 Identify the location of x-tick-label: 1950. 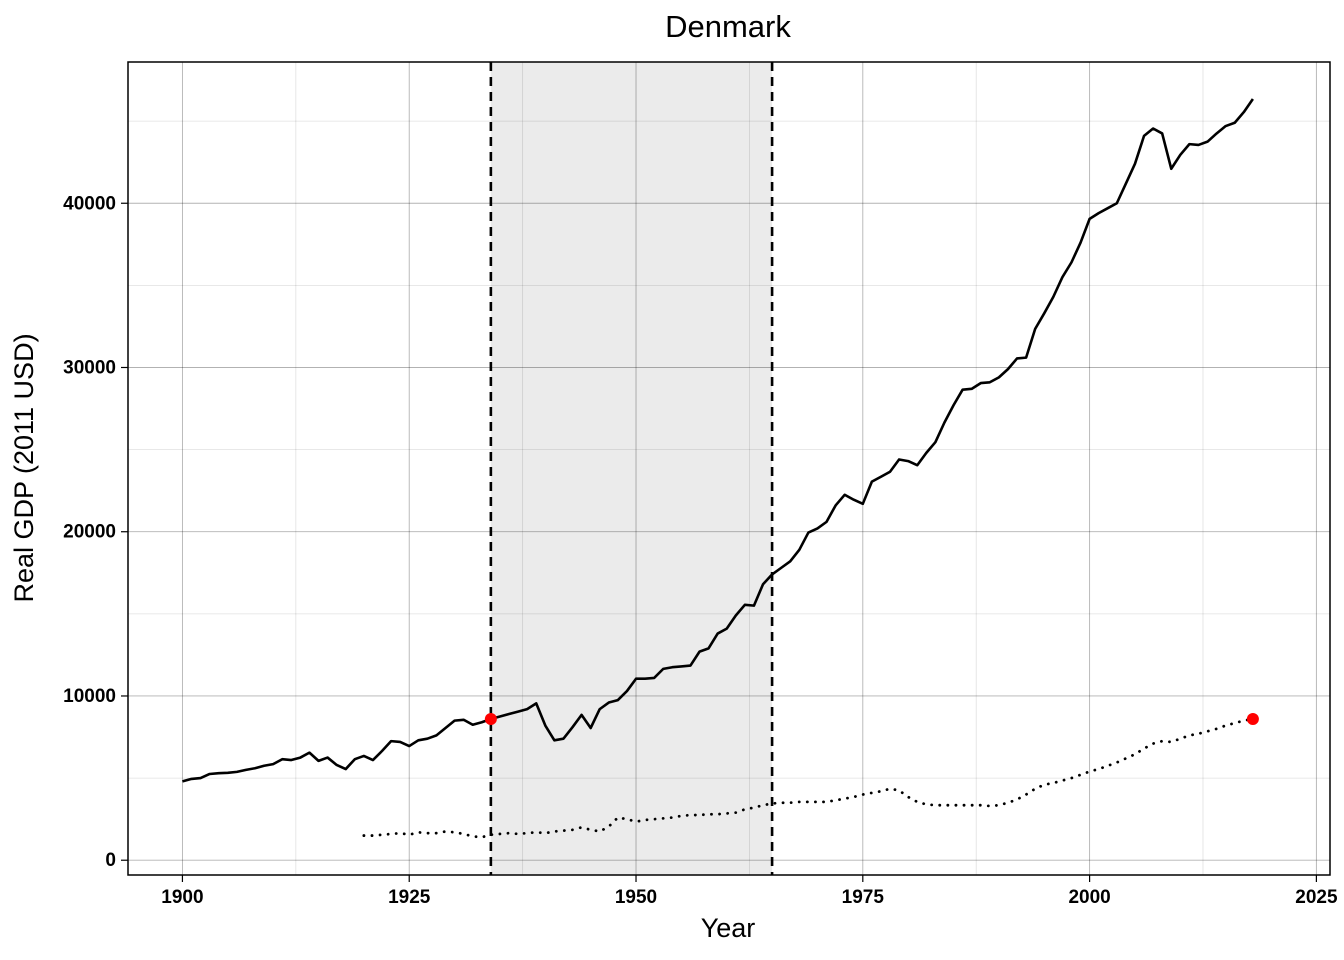
(636, 897).